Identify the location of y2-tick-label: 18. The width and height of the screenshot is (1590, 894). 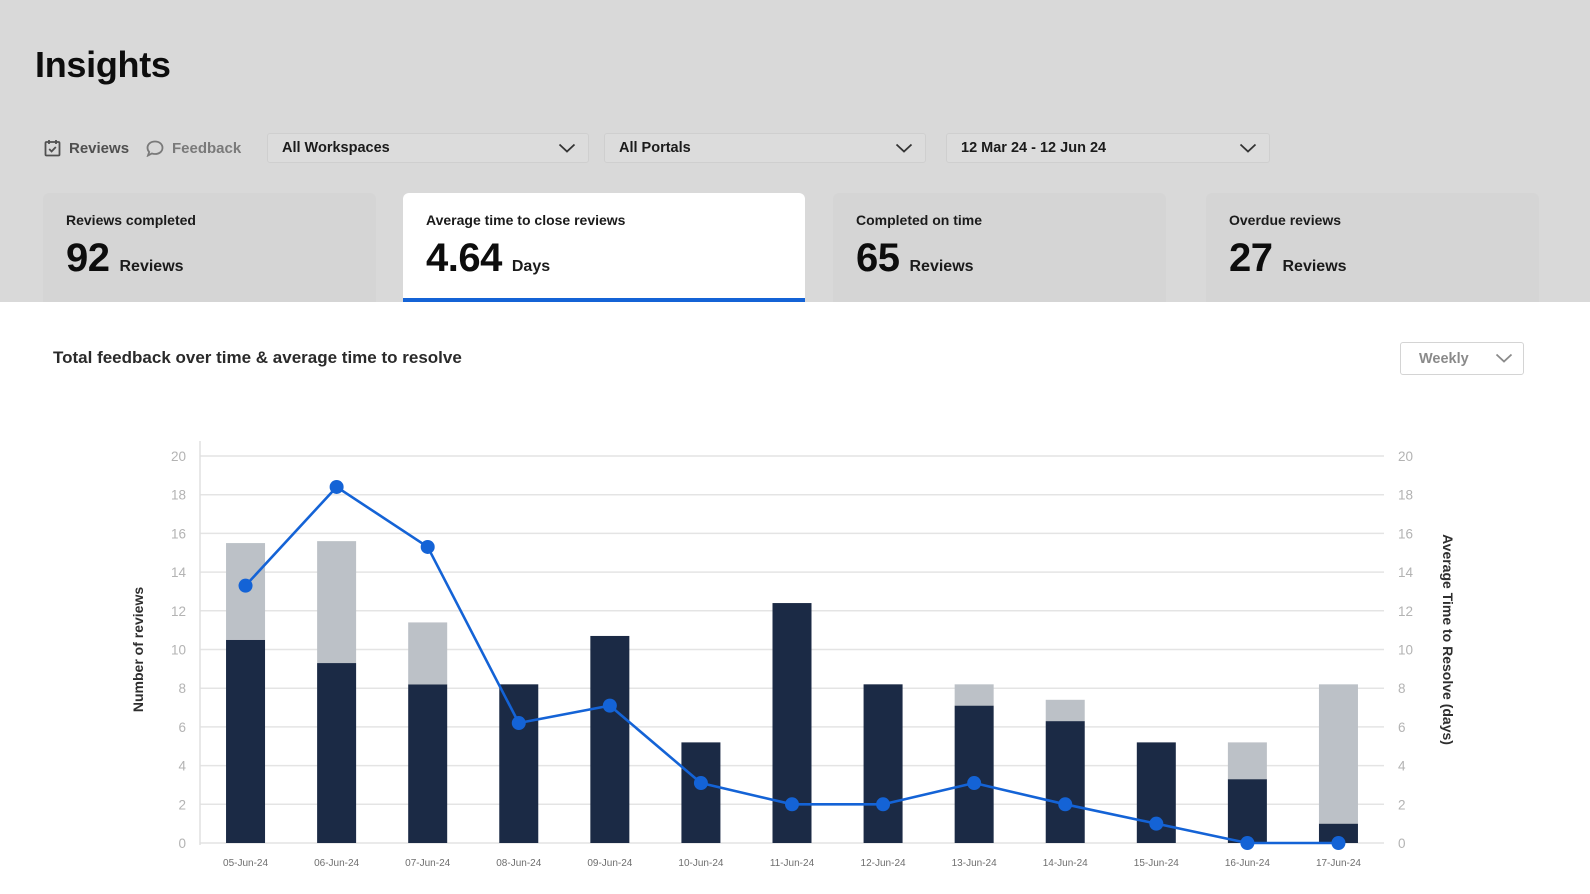
(1405, 495).